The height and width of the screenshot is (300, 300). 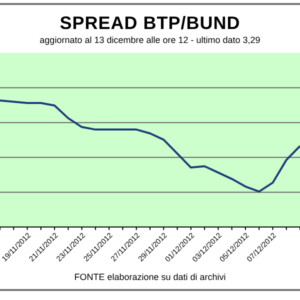 What do you see at coordinates (150, 277) in the screenshot?
I see `source-note: FONTE elaborazione su dati di archivi` at bounding box center [150, 277].